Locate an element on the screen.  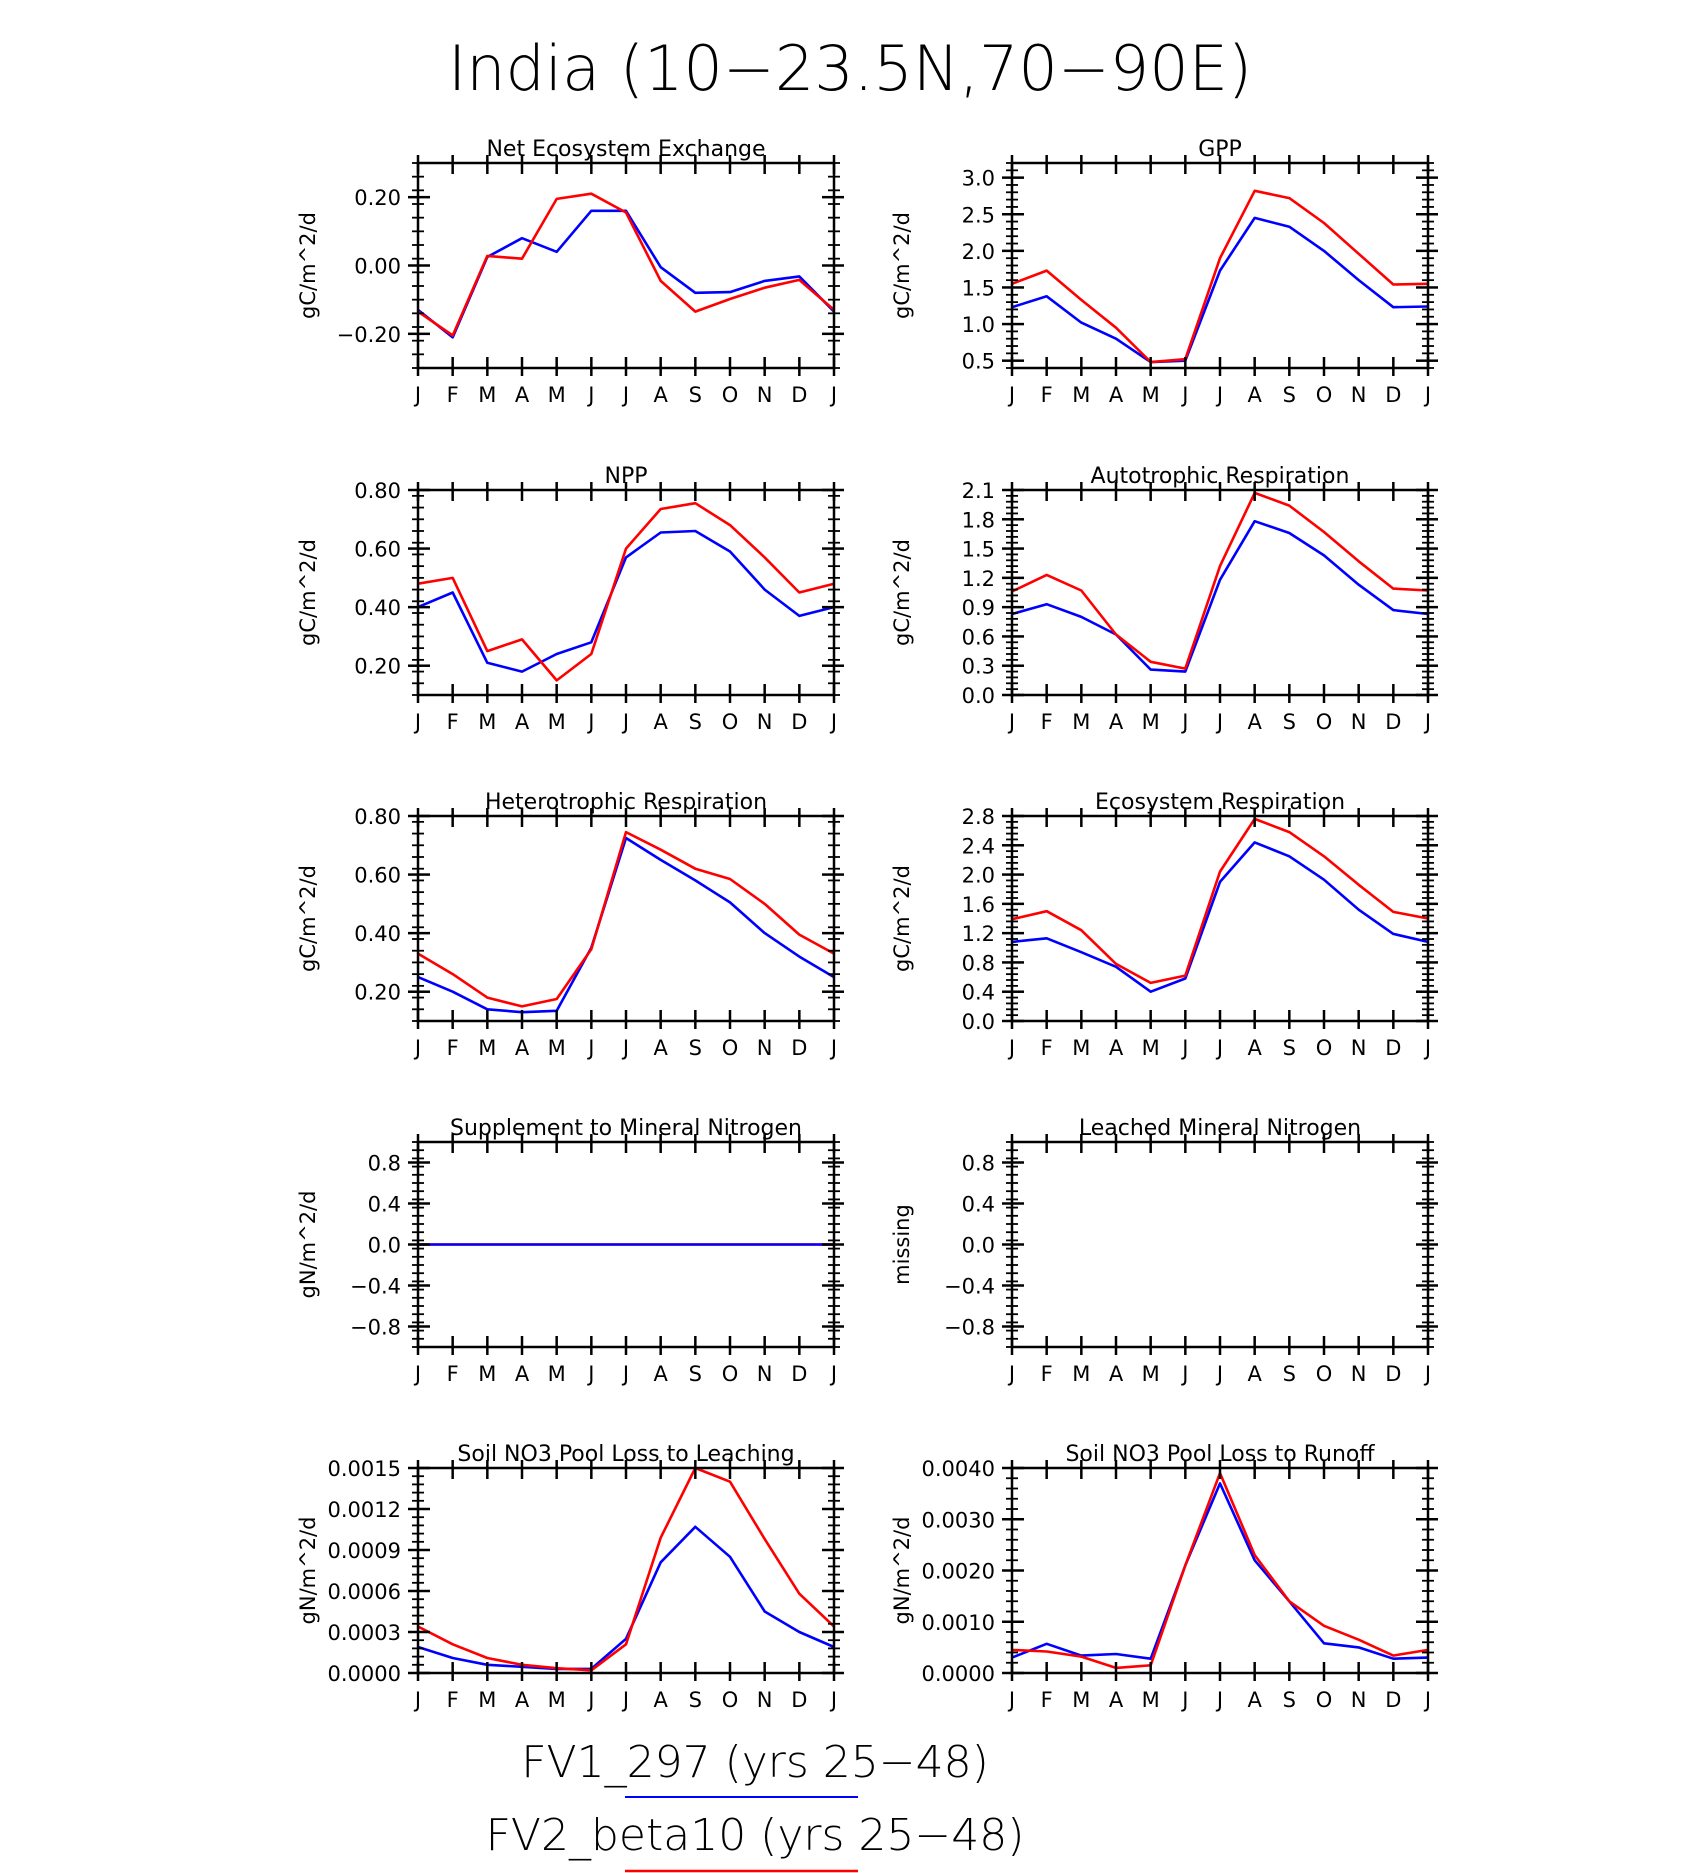
y-tick-label: 0.0010 is located at coordinates (958, 1623).